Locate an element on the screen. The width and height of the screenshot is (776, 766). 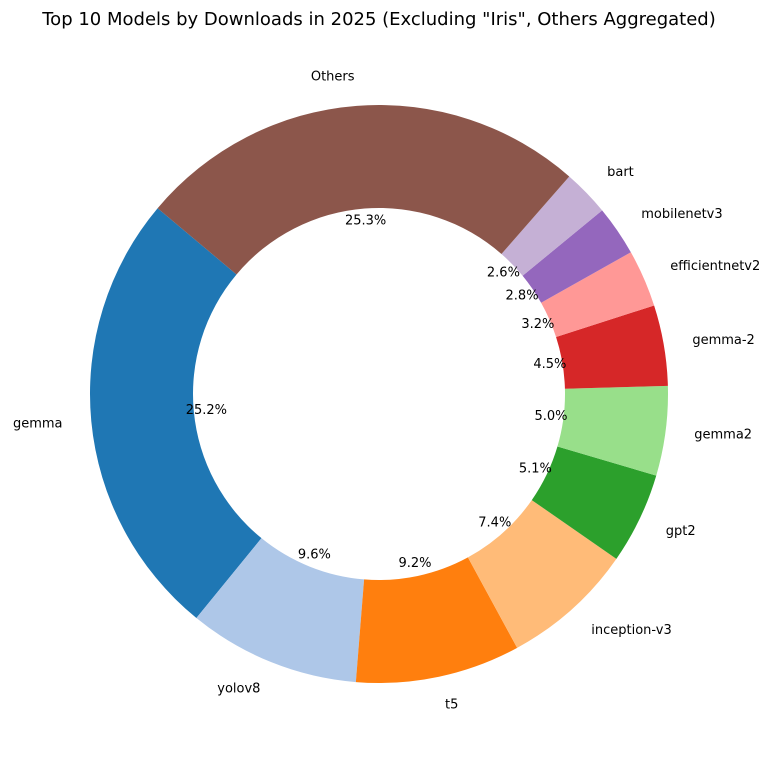
percent-label-bart: 2.6% is located at coordinates (503, 273).